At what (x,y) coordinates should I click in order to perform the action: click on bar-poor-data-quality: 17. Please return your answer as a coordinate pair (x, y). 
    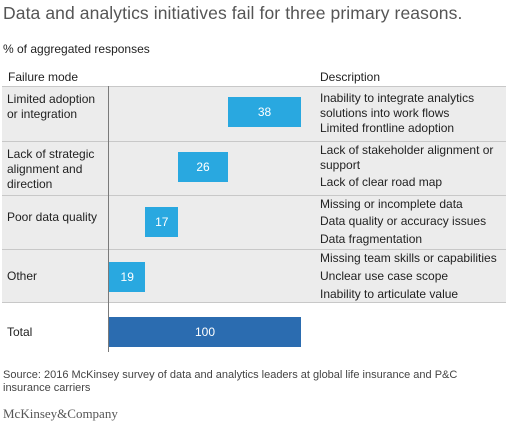
    Looking at the image, I should click on (162, 222).